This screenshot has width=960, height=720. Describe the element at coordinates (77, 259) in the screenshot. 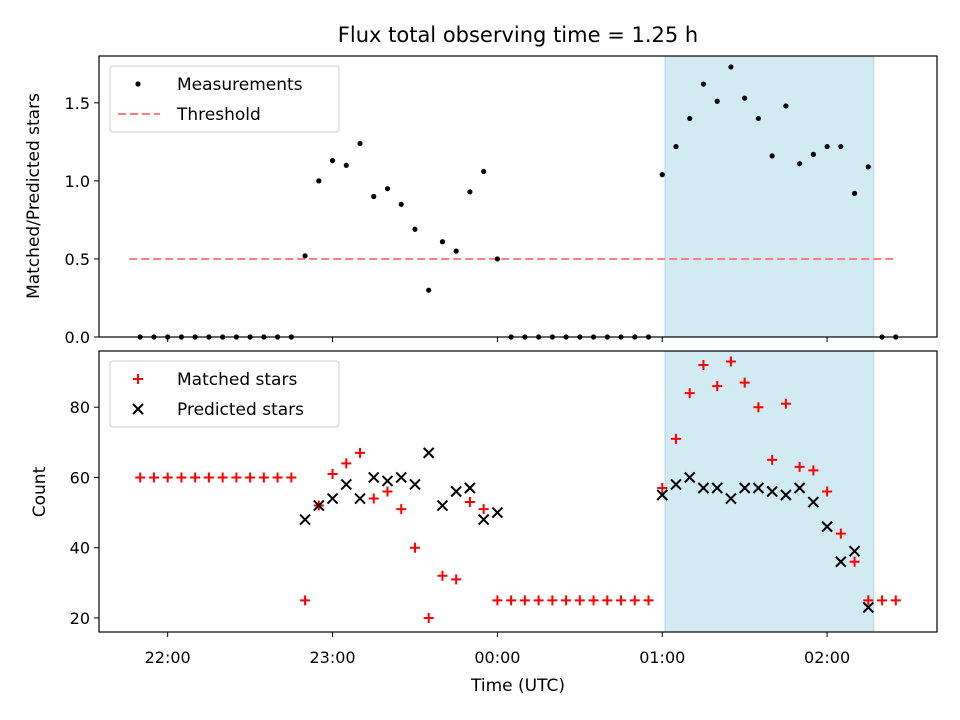

I see `y-tick-label: 0.5` at that location.